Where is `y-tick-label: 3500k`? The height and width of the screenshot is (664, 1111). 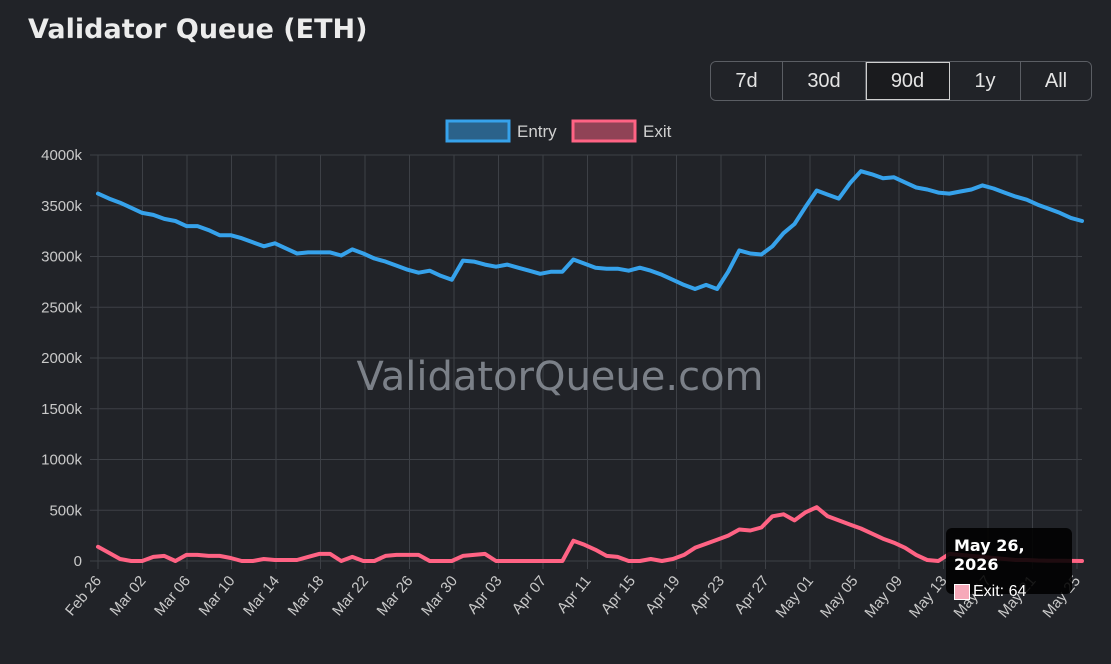 y-tick-label: 3500k is located at coordinates (61, 206).